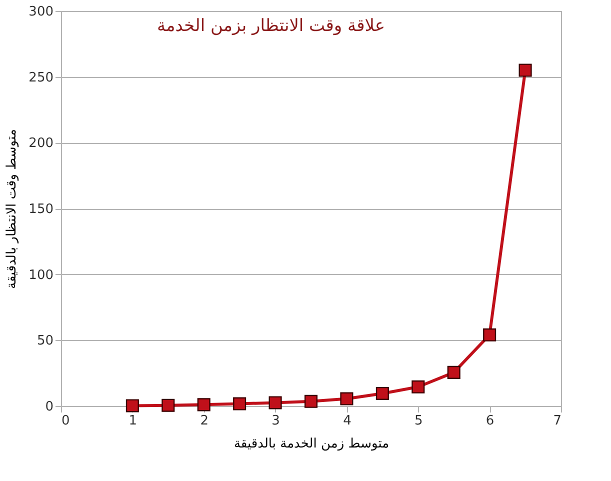  What do you see at coordinates (41, 275) in the screenshot?
I see `y-tick-label: 100` at bounding box center [41, 275].